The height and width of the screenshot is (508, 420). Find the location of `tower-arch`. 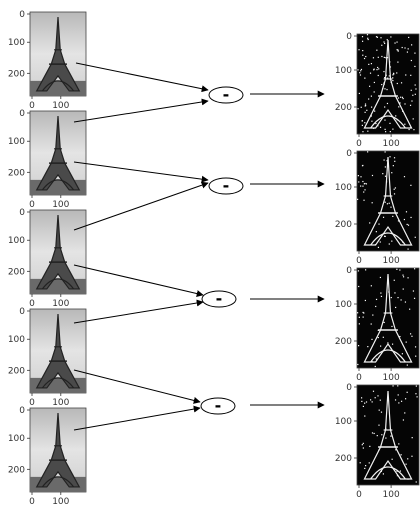

tower-arch is located at coordinates (58, 482).